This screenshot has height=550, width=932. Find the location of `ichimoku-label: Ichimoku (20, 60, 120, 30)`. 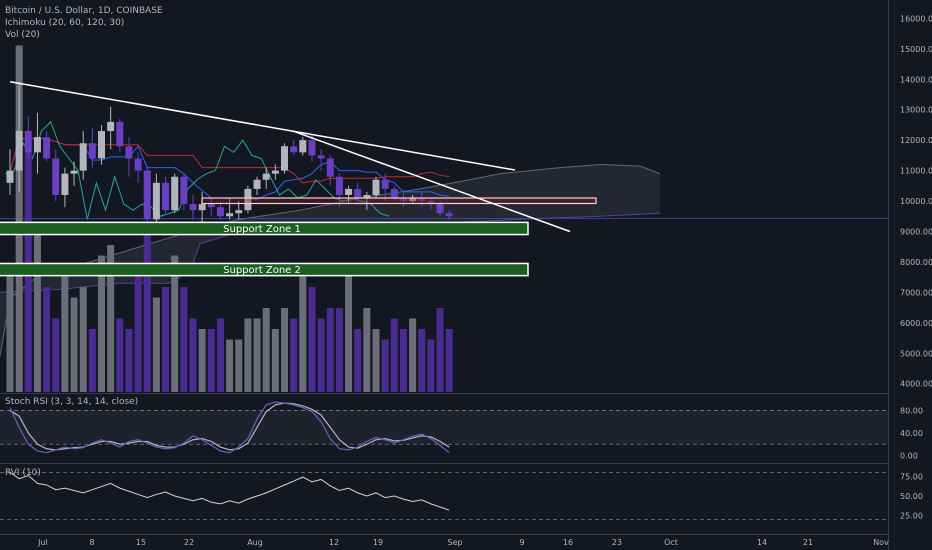

ichimoku-label: Ichimoku (20, 60, 120, 30) is located at coordinates (64, 23).